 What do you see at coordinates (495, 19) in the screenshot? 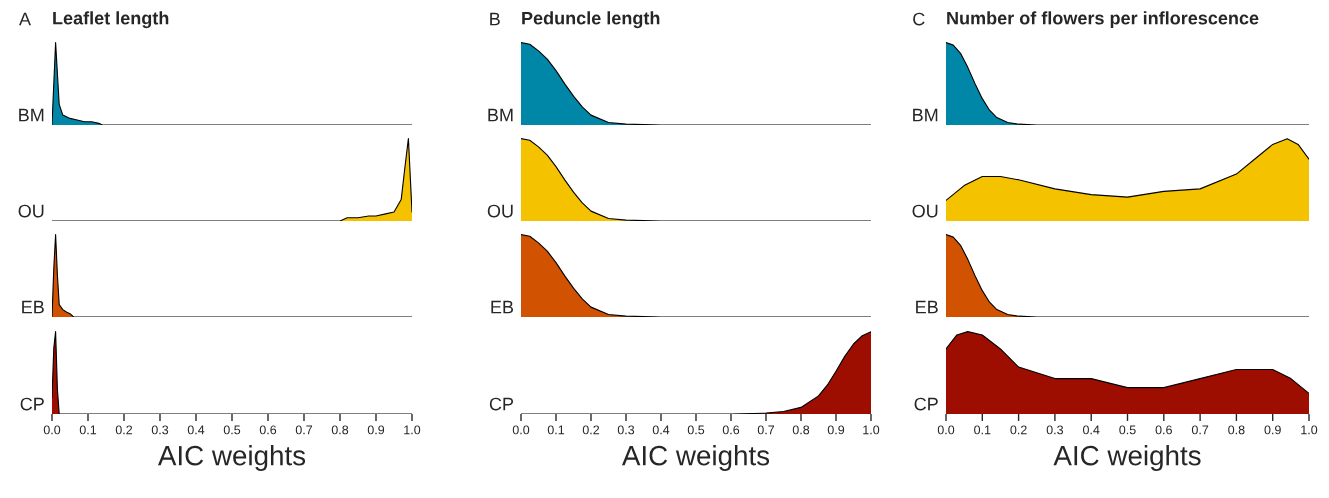
I see `text: B` at bounding box center [495, 19].